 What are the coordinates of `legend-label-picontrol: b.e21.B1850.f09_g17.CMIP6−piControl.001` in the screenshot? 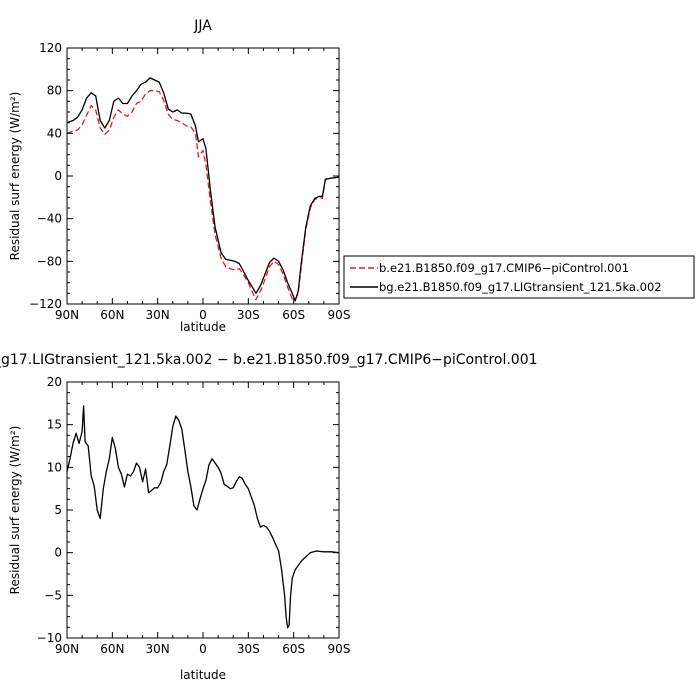 It's located at (504, 268).